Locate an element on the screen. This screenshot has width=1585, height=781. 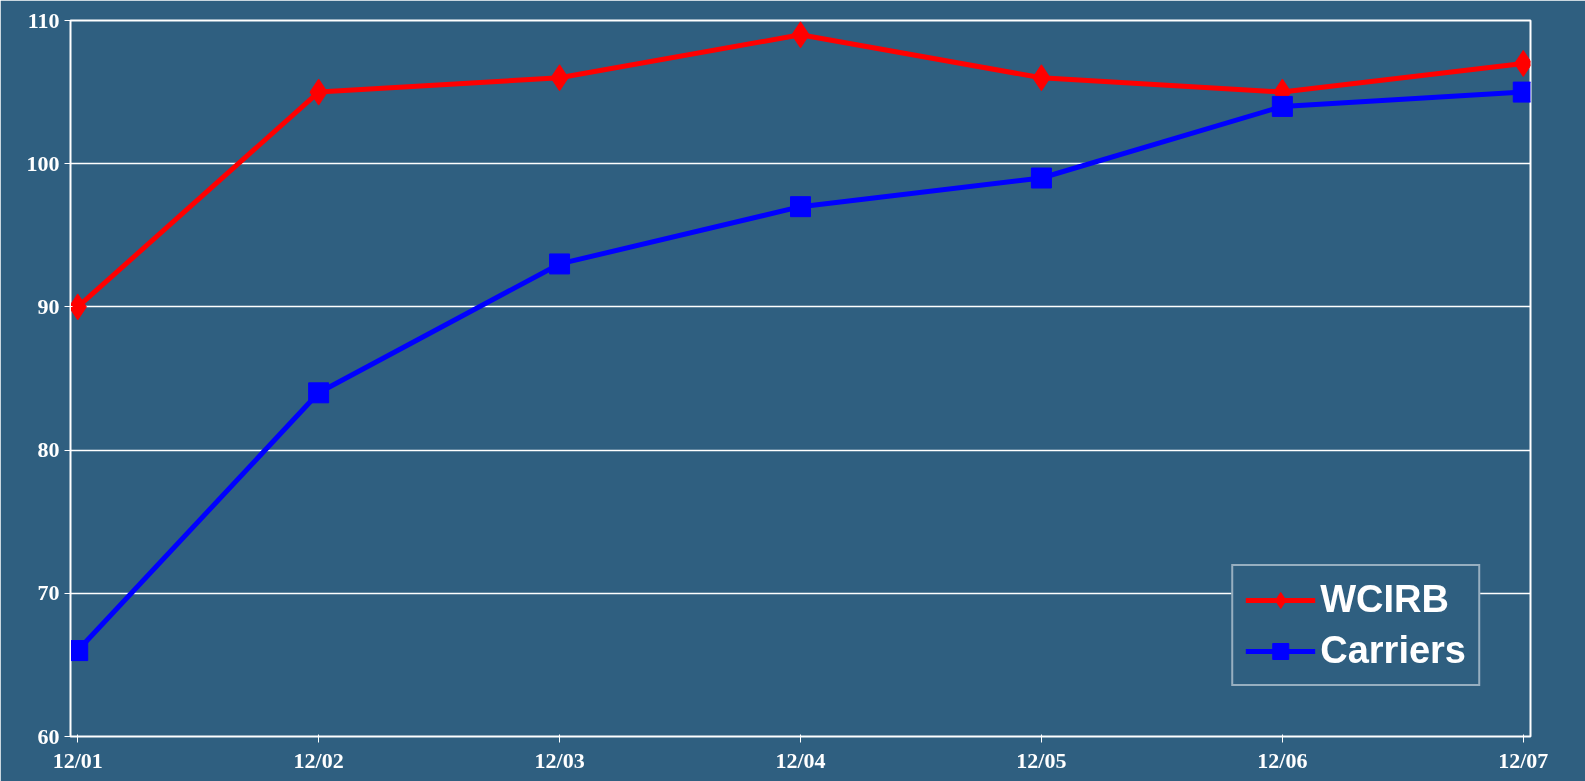
y-tick-label: 70 is located at coordinates (48, 593).